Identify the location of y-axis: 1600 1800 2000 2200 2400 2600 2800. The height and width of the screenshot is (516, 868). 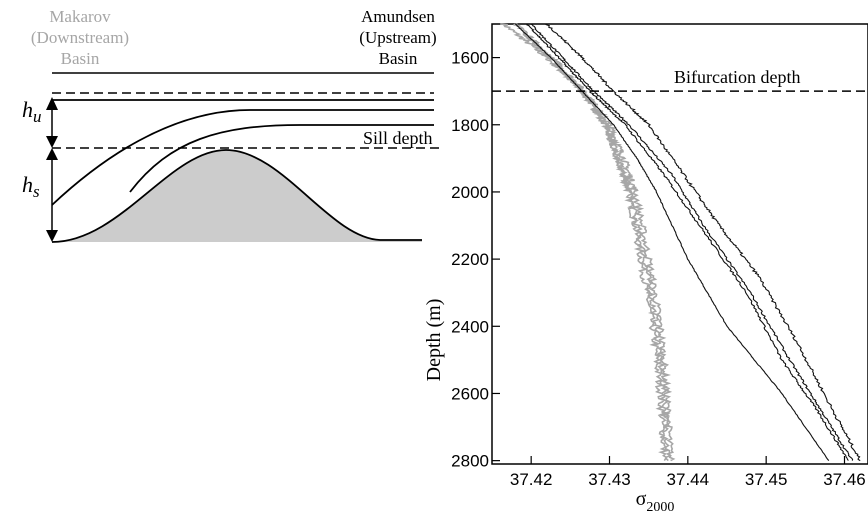
(475, 260).